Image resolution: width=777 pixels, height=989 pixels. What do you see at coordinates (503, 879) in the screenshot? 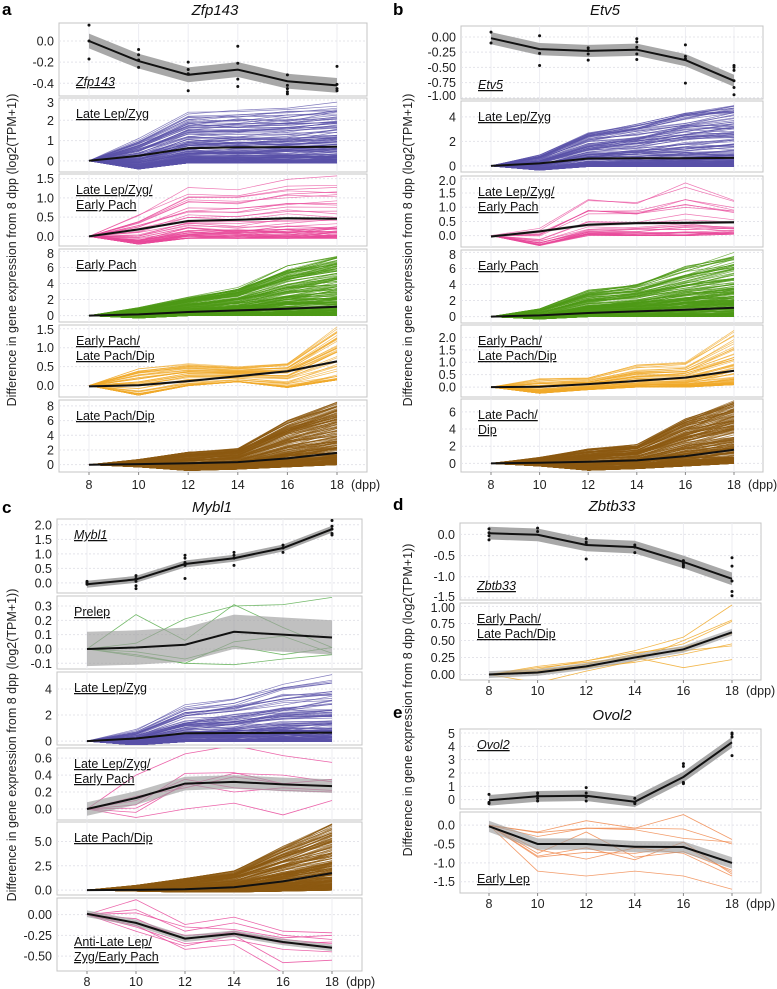
I see `subplot-label: Early Lep` at bounding box center [503, 879].